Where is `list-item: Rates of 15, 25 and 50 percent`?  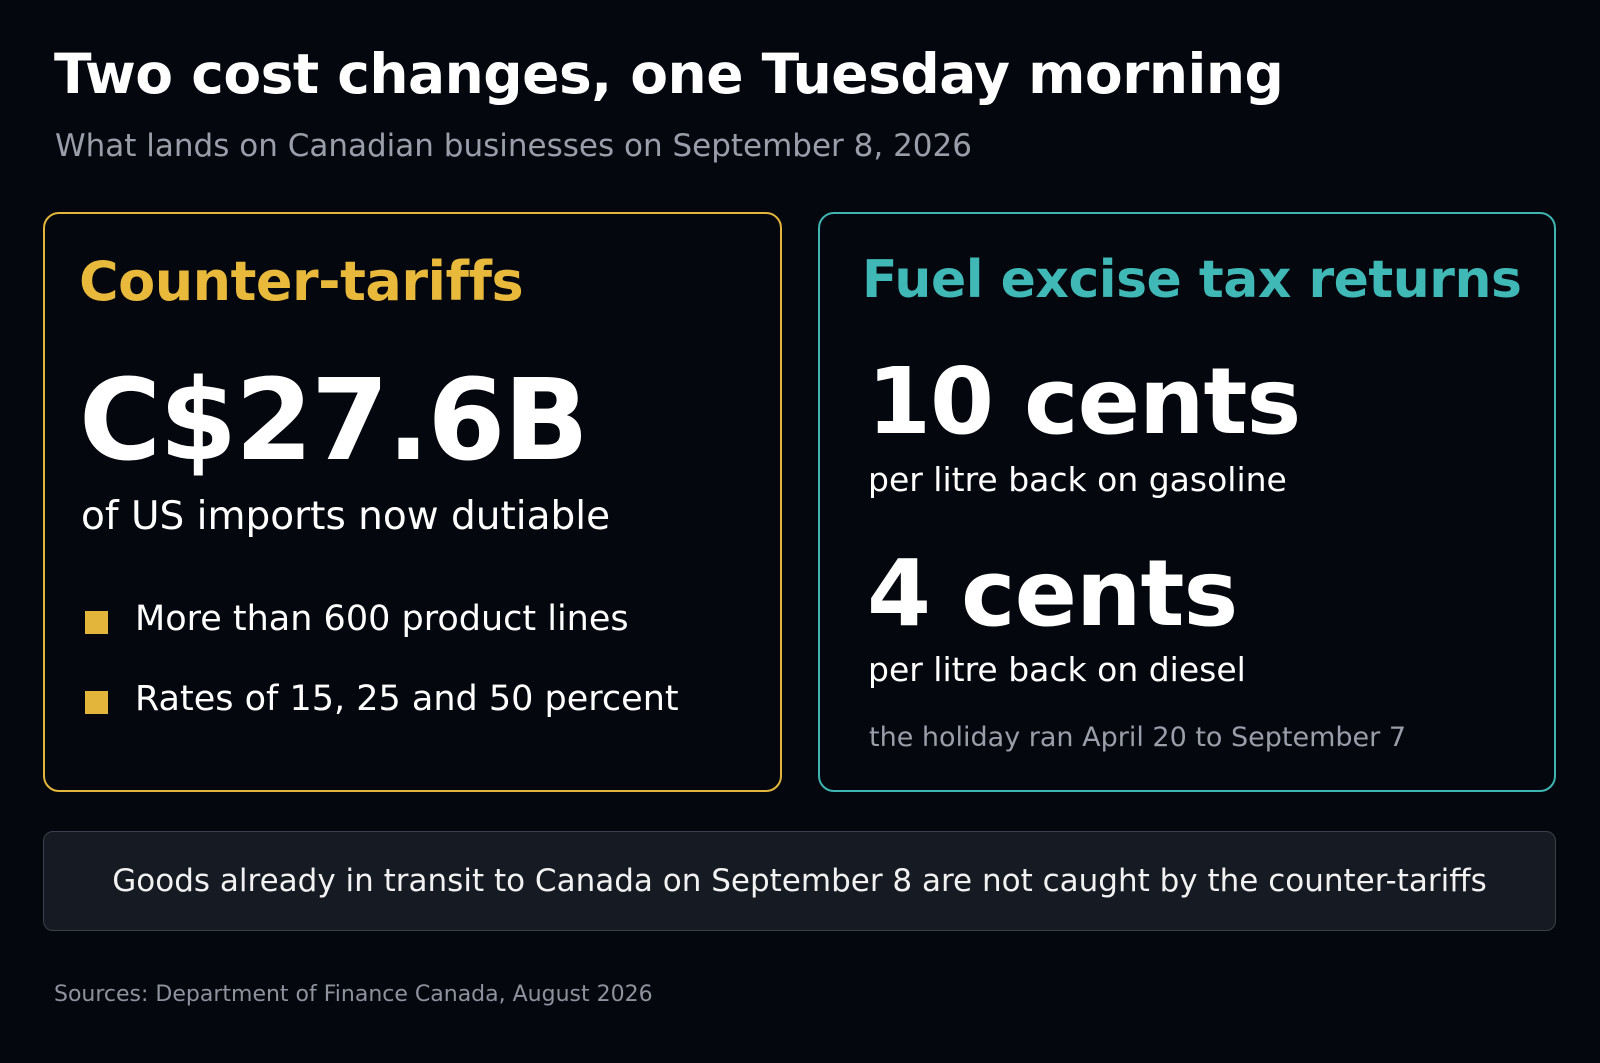
list-item: Rates of 15, 25 and 50 percent is located at coordinates (382, 719).